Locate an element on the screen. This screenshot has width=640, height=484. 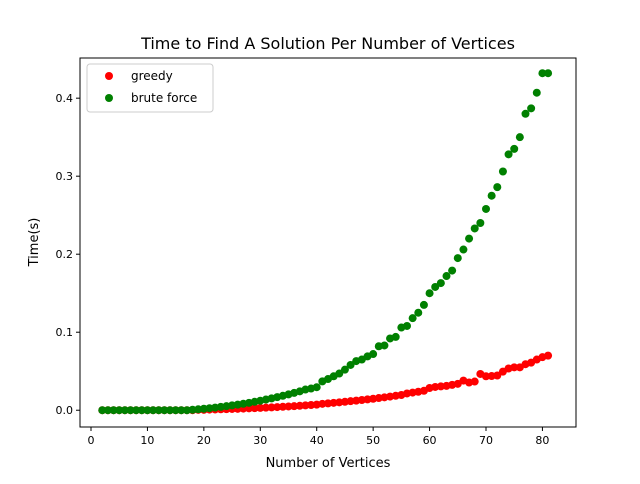
x-tick-label: 40 is located at coordinates (317, 440).